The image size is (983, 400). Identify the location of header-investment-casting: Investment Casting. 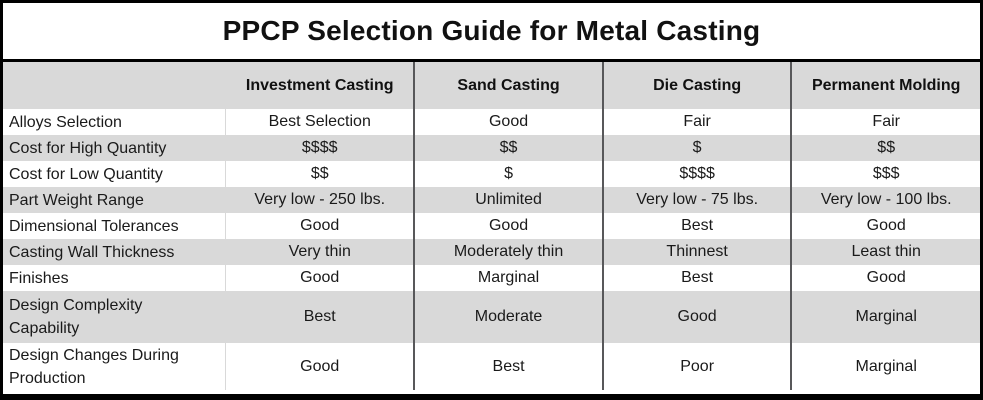
(320, 85).